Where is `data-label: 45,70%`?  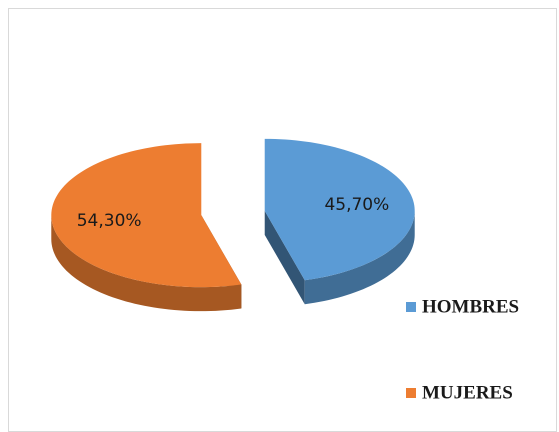 data-label: 45,70% is located at coordinates (356, 205).